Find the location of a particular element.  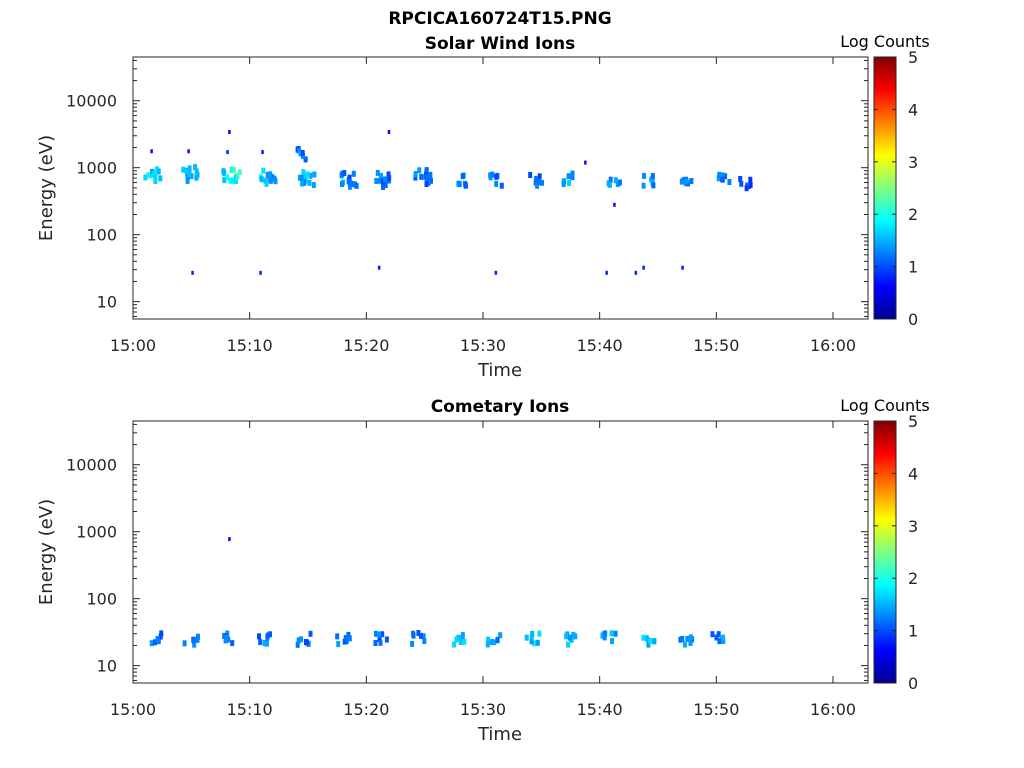

panel-title: Solar Wind Ions is located at coordinates (500, 44).